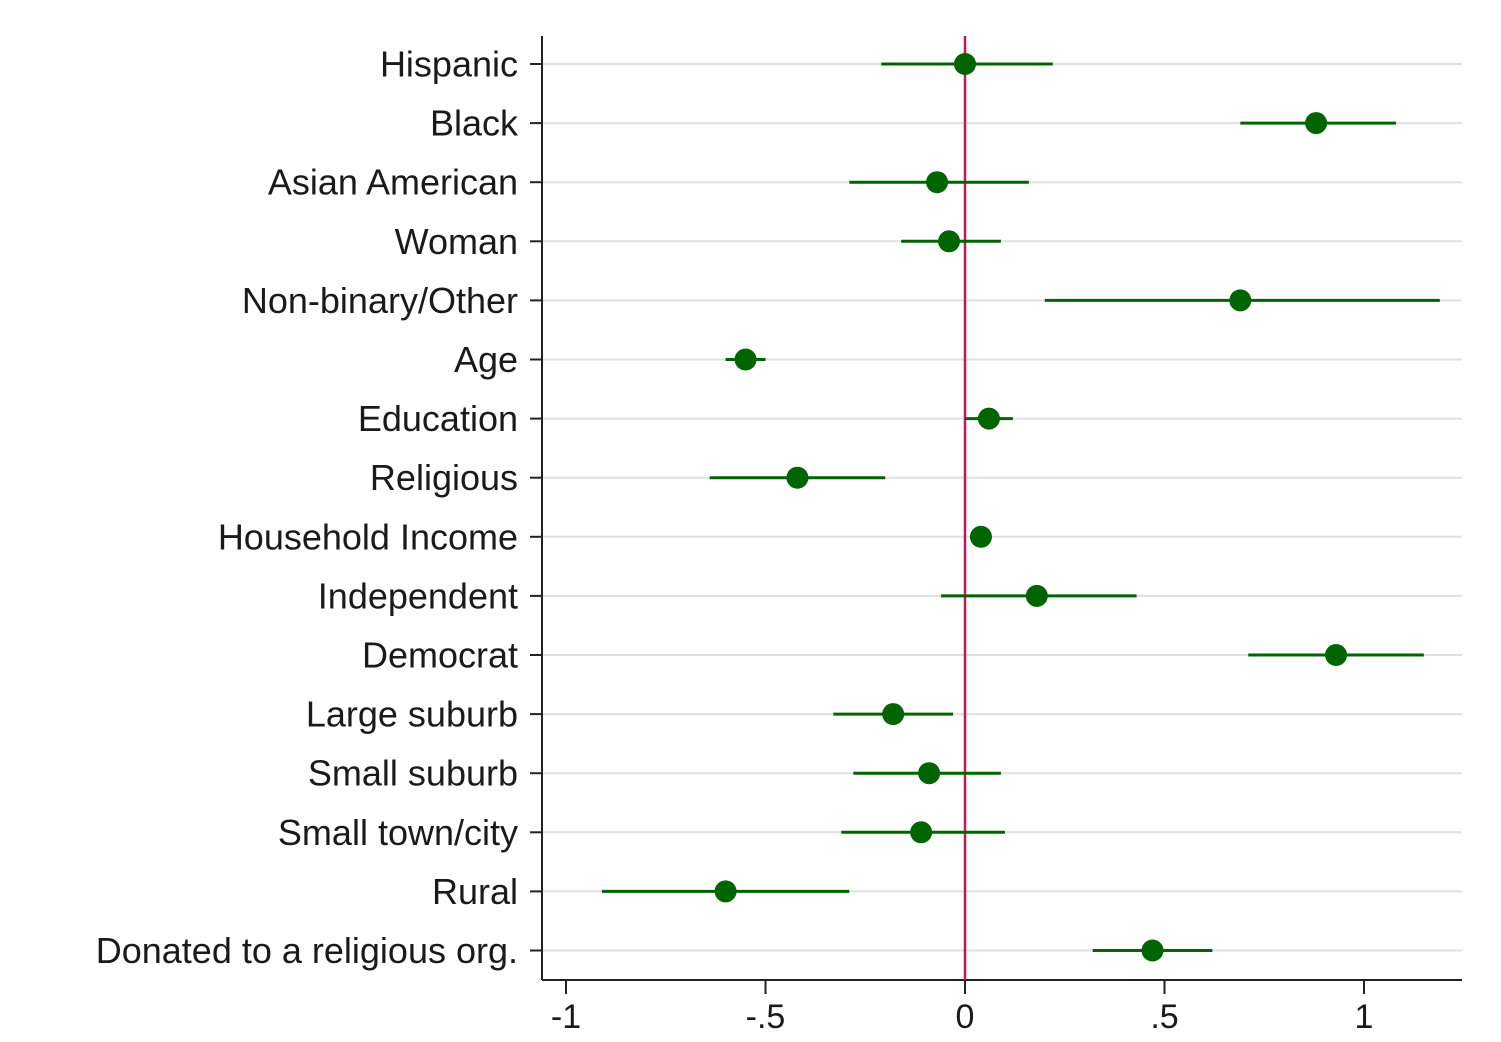  I want to click on point-democrat, so click(1336, 655).